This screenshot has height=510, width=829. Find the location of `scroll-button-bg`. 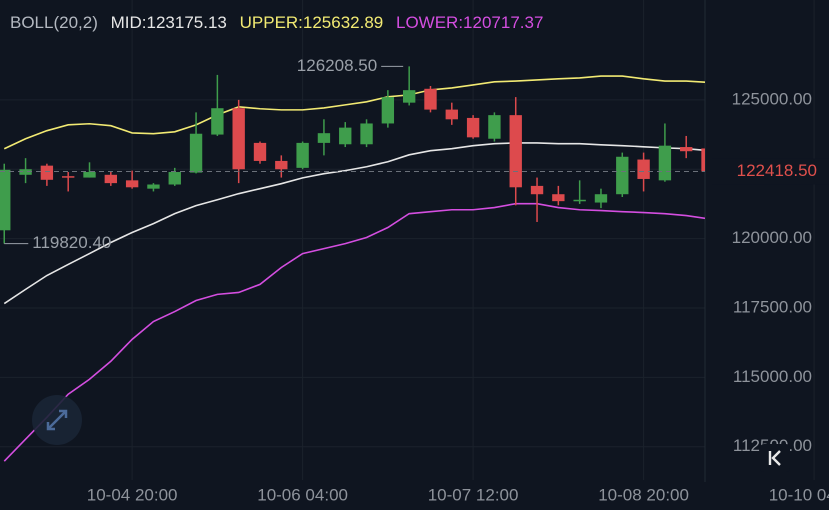

scroll-button-bg is located at coordinates (775, 458).